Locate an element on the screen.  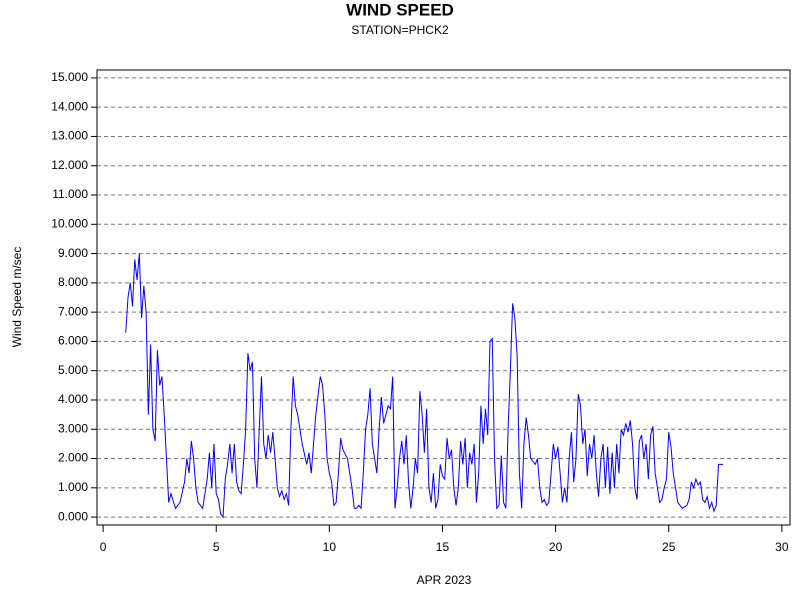
x-tick-label: 0 is located at coordinates (103, 547).